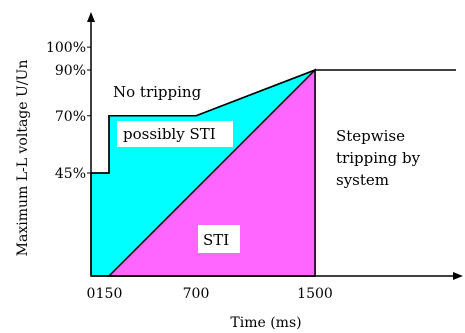  What do you see at coordinates (91, 294) in the screenshot?
I see `x-tick-label-0: 0` at bounding box center [91, 294].